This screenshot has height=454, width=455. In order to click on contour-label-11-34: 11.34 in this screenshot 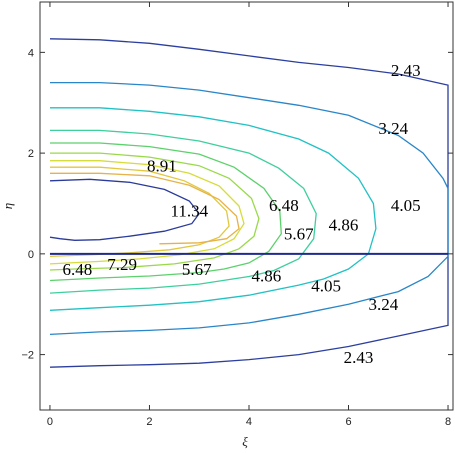, I will do `click(189, 211)`.